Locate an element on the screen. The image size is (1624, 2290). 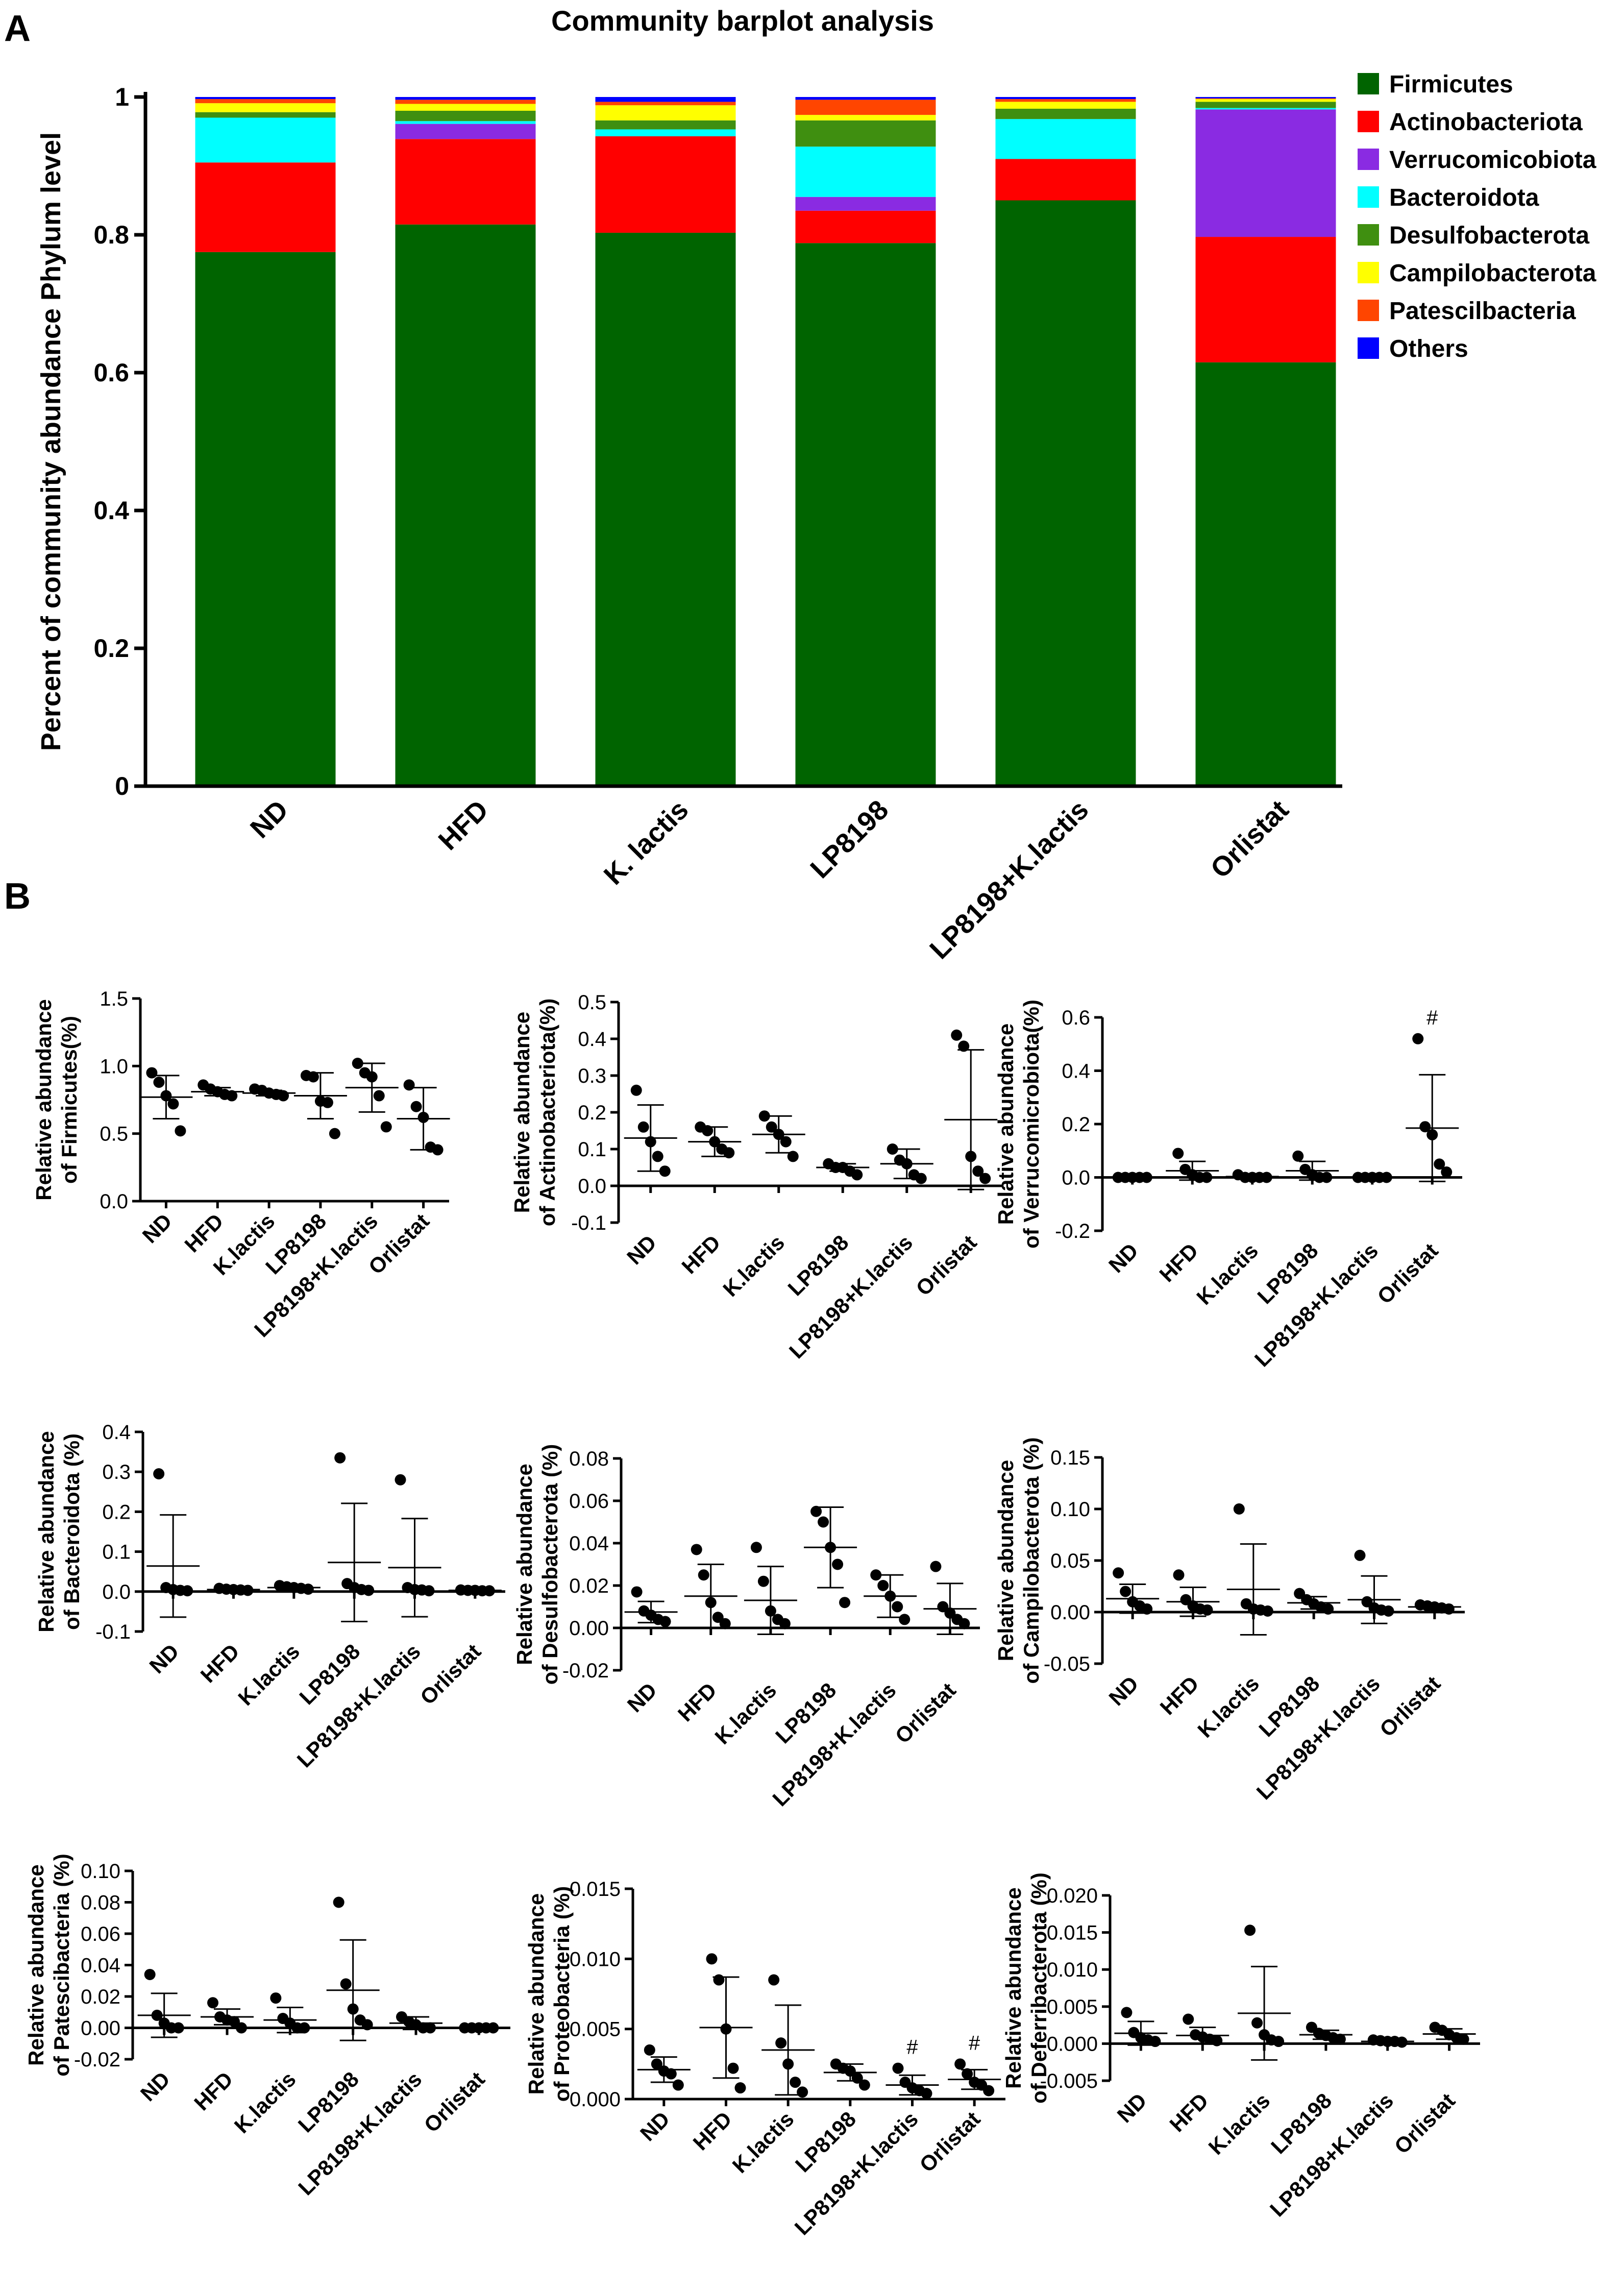
legend-swatch-verrucomicobiota is located at coordinates (1369, 159).